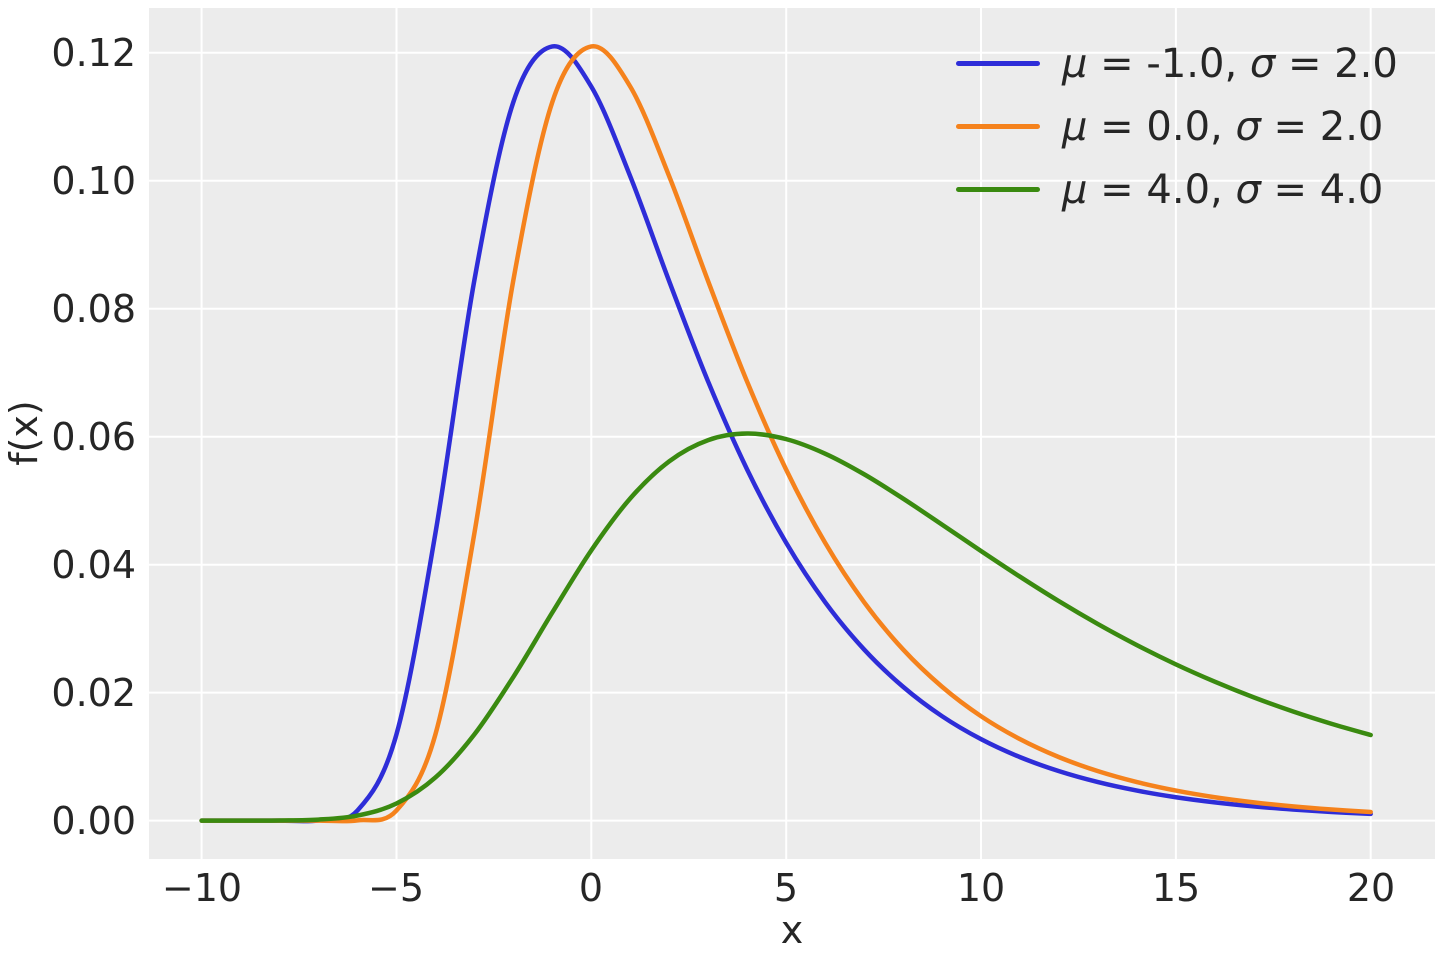 The image size is (1440, 960). I want to click on x-tick-label: 10, so click(981, 888).